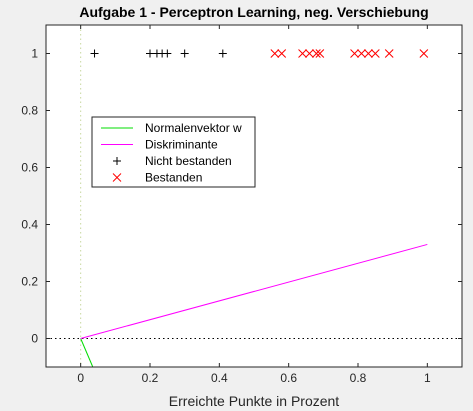 The height and width of the screenshot is (411, 473). What do you see at coordinates (34, 54) in the screenshot?
I see `y-tick-label: 1` at bounding box center [34, 54].